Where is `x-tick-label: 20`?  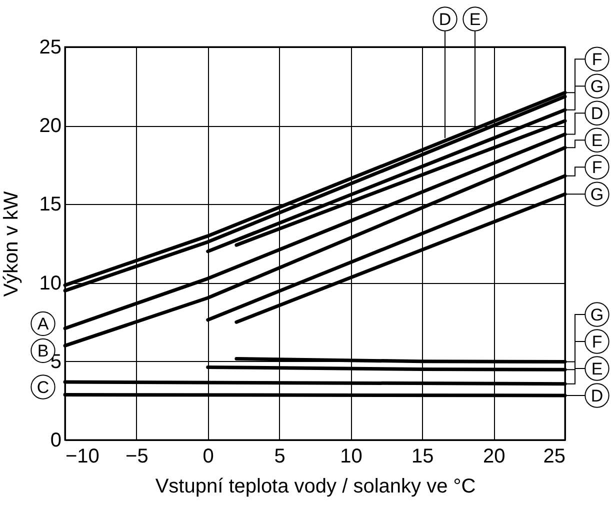 x-tick-label: 20 is located at coordinates (494, 457).